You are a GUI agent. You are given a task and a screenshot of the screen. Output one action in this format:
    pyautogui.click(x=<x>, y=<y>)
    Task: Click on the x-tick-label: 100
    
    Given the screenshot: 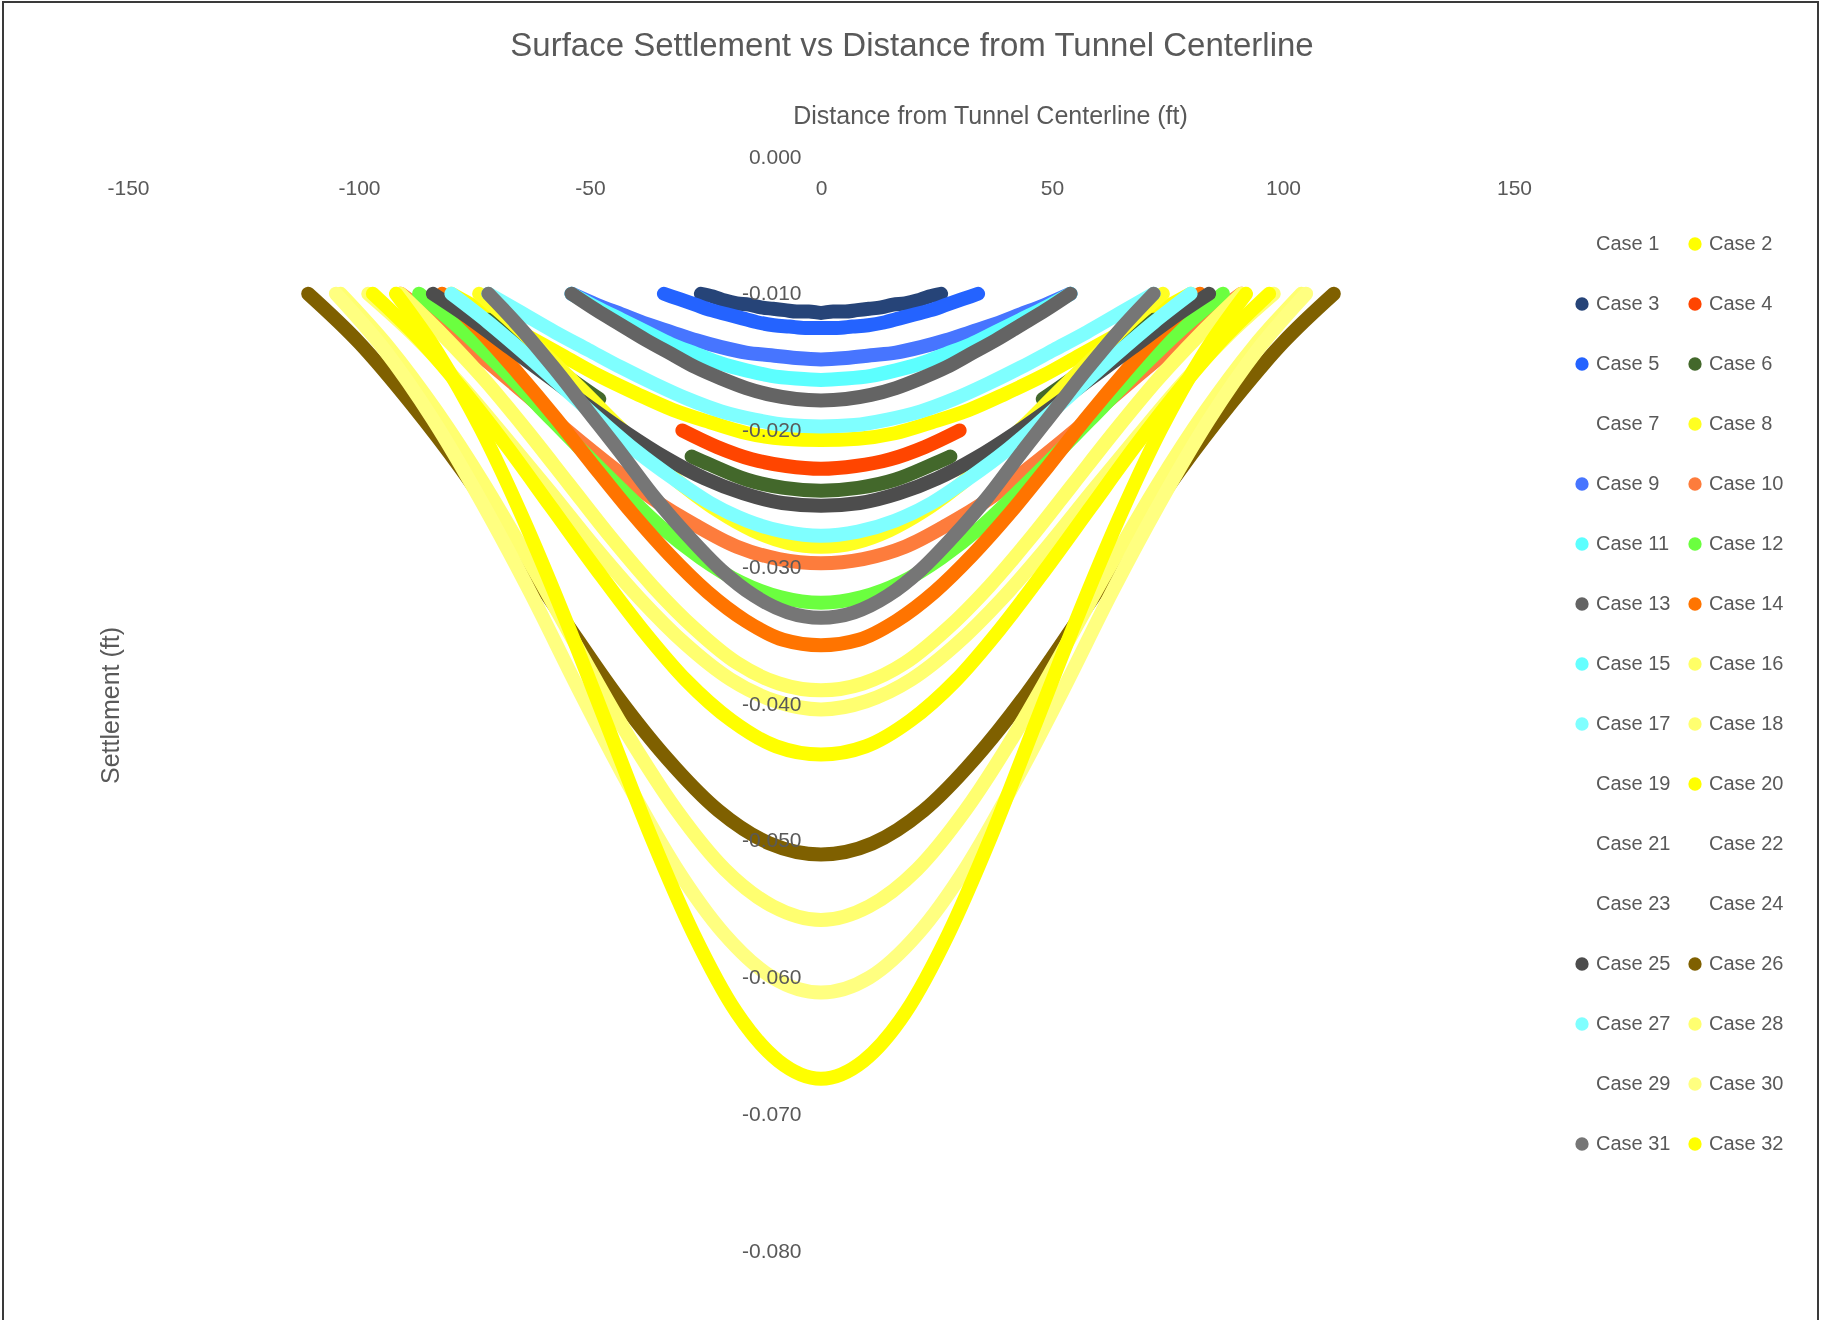 What is the action you would take?
    pyautogui.click(x=1283, y=187)
    